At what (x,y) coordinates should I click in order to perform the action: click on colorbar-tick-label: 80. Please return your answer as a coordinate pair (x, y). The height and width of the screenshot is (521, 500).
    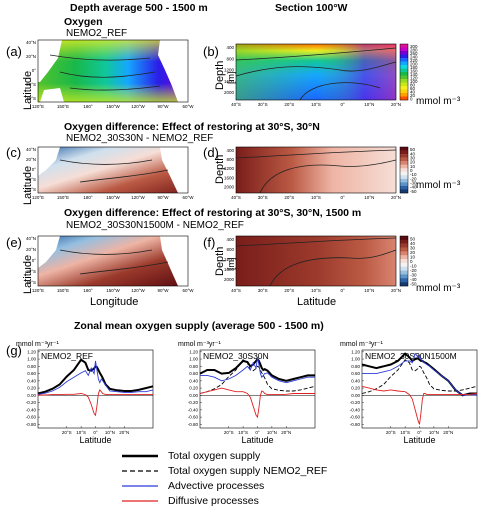
    Looking at the image, I should click on (413, 84).